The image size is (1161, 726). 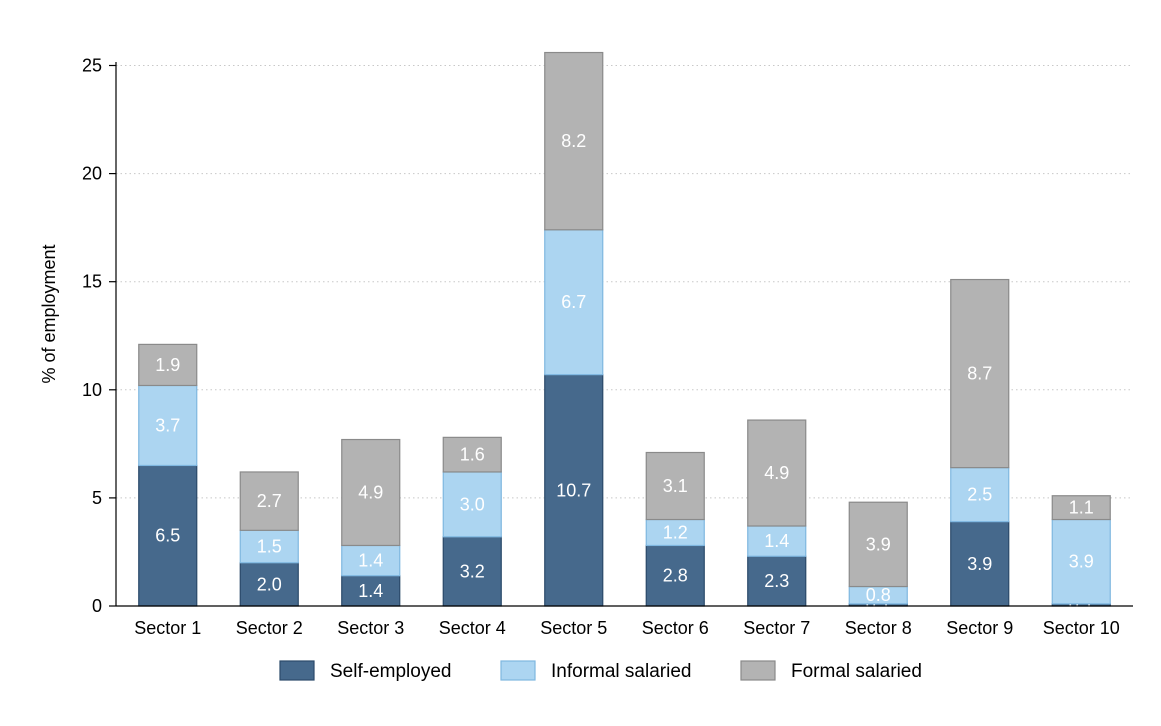 I want to click on y-ticks: 0 5 10 15 20 25, so click(x=99, y=336).